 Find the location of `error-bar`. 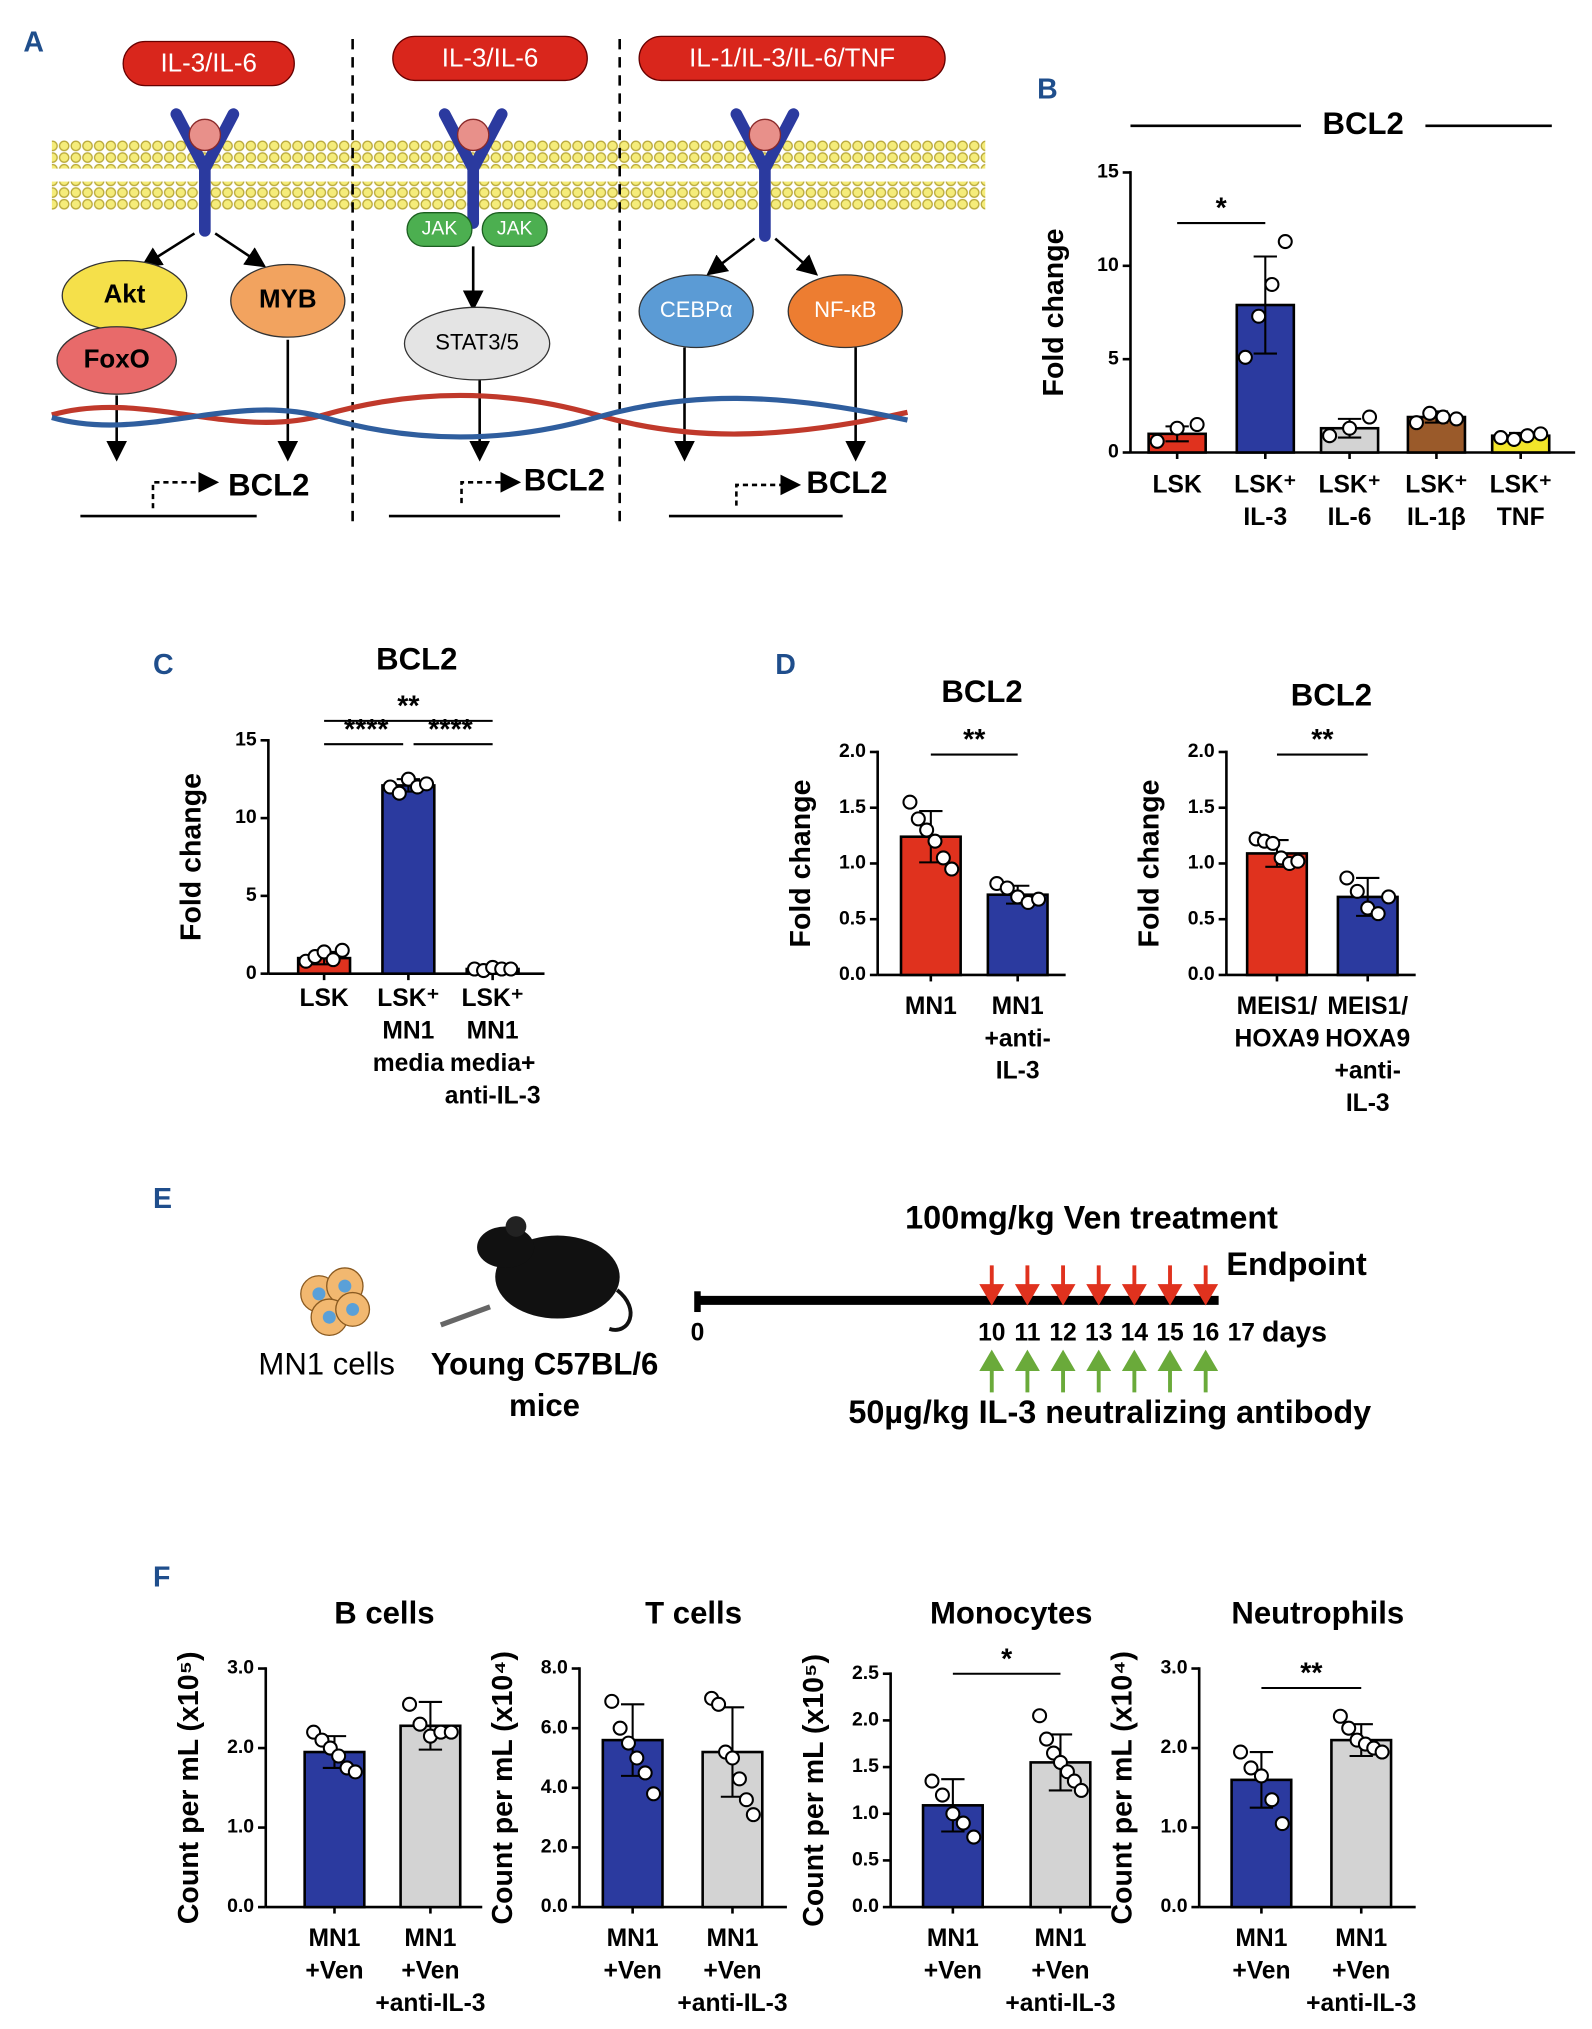

error-bar is located at coordinates (953, 1805).